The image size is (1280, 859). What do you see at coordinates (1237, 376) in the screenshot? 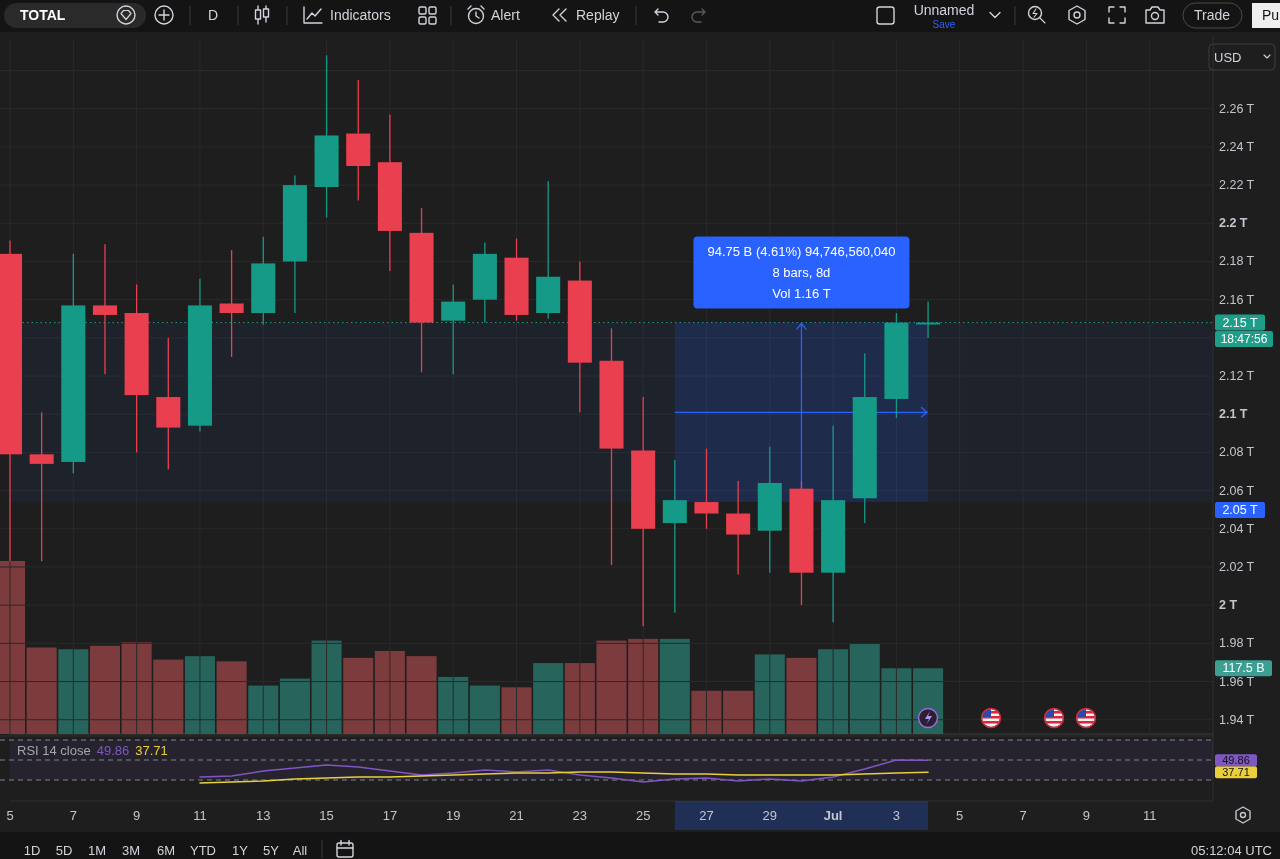
I see `y-tick-label: 2.12 T` at bounding box center [1237, 376].